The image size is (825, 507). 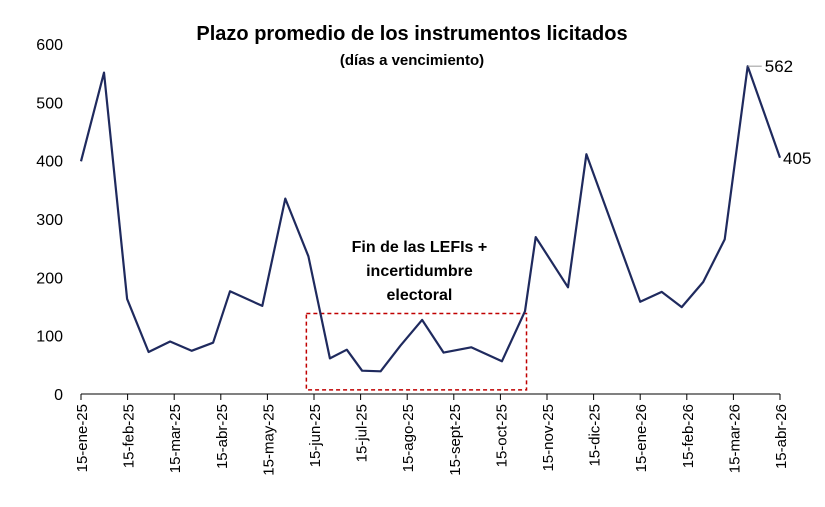 What do you see at coordinates (501, 435) in the screenshot?
I see `x-tick-label: 15-oct-25` at bounding box center [501, 435].